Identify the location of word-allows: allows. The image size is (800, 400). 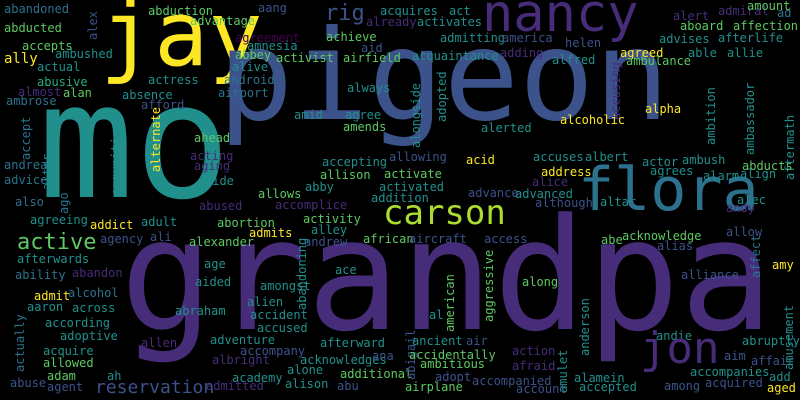
(280, 194).